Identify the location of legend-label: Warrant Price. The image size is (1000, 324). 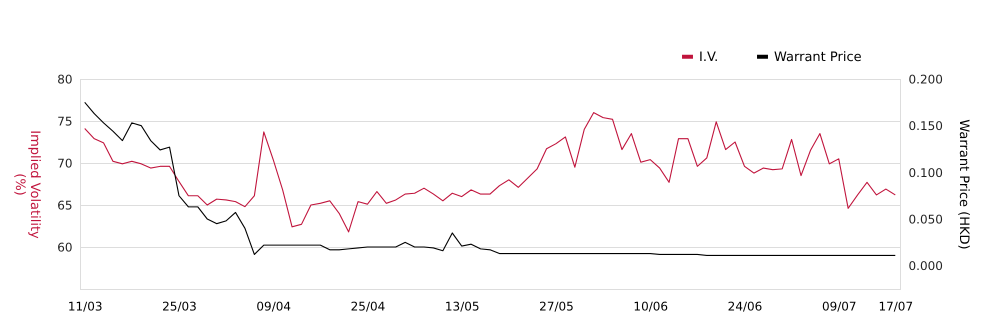
(818, 57).